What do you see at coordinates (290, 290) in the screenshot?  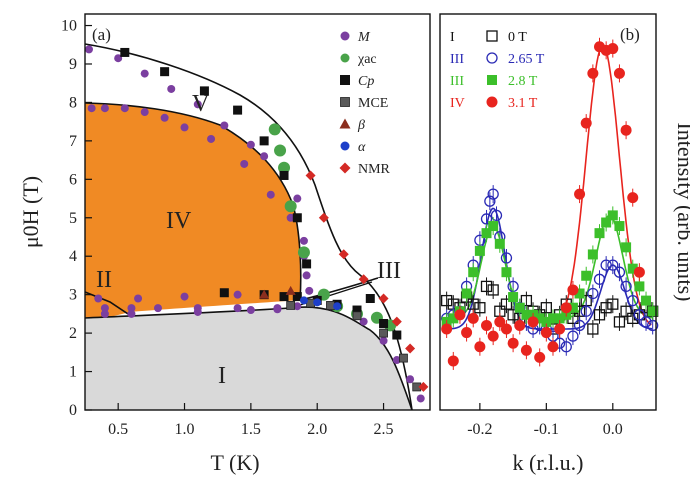 I see `point-beta` at bounding box center [290, 290].